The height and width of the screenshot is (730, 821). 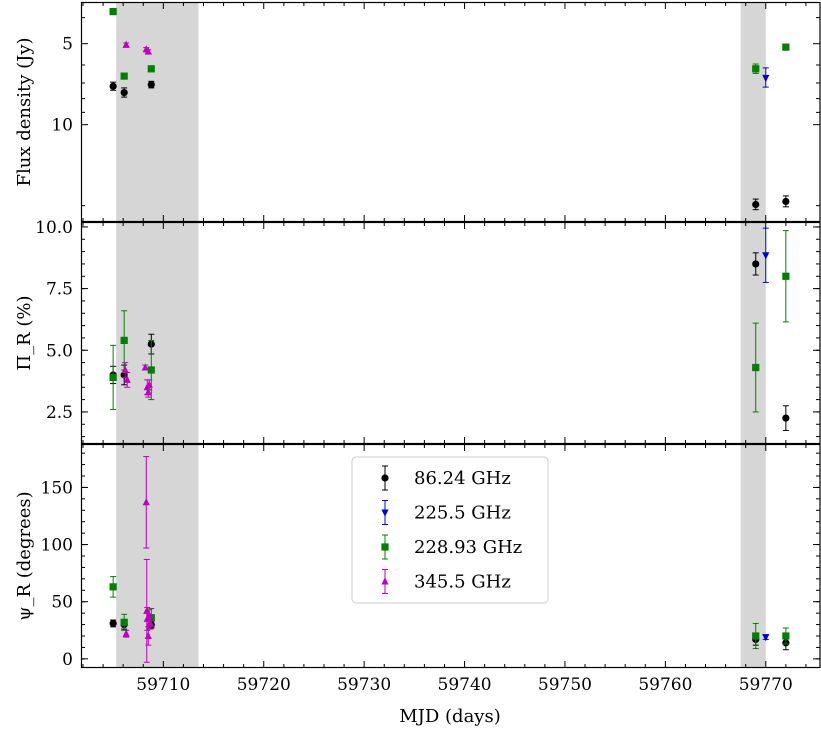 What do you see at coordinates (59, 413) in the screenshot?
I see `y-tick-label: 2.5` at bounding box center [59, 413].